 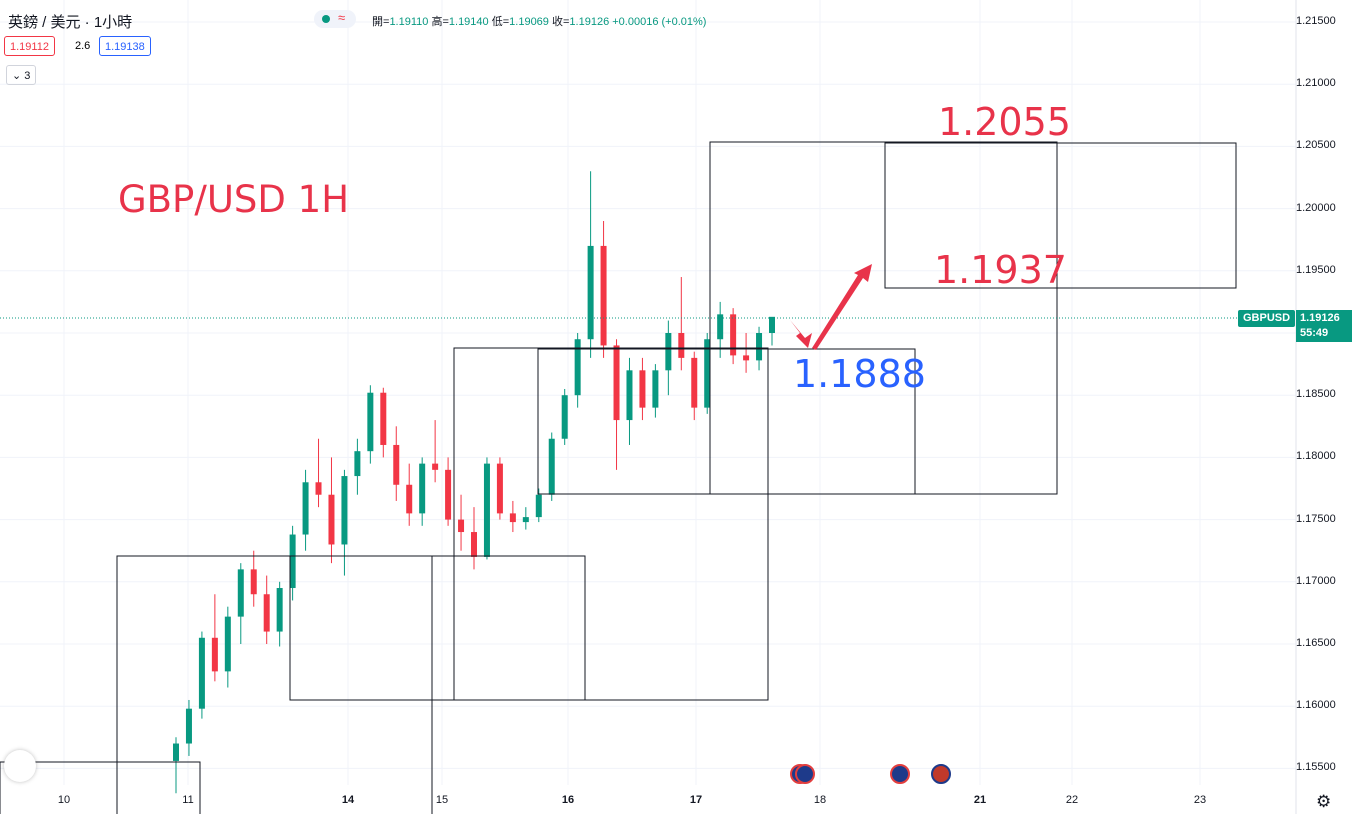 What do you see at coordinates (17, 76) in the screenshot?
I see `chevron-down-icon: ⌄` at bounding box center [17, 76].